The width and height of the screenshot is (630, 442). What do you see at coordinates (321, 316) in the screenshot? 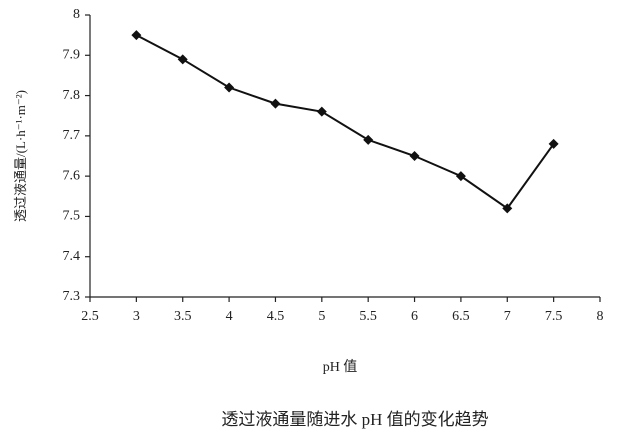
I see `x-tick-label: 5` at bounding box center [321, 316].